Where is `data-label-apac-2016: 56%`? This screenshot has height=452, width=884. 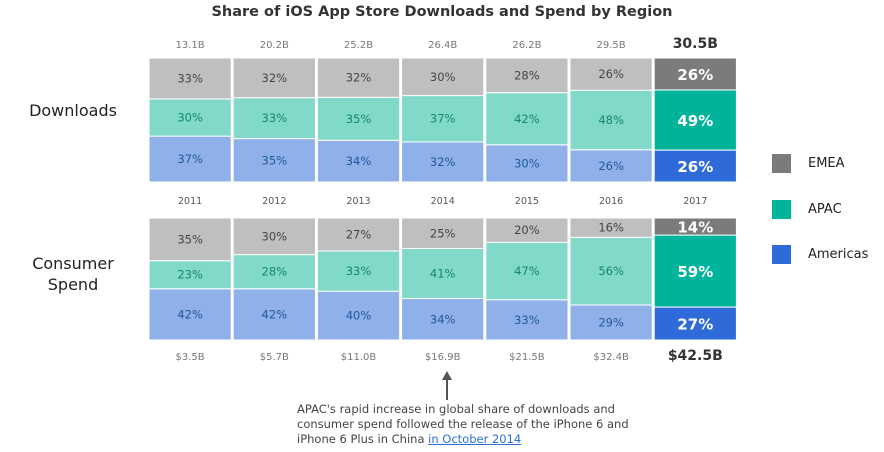 data-label-apac-2016: 56% is located at coordinates (611, 271).